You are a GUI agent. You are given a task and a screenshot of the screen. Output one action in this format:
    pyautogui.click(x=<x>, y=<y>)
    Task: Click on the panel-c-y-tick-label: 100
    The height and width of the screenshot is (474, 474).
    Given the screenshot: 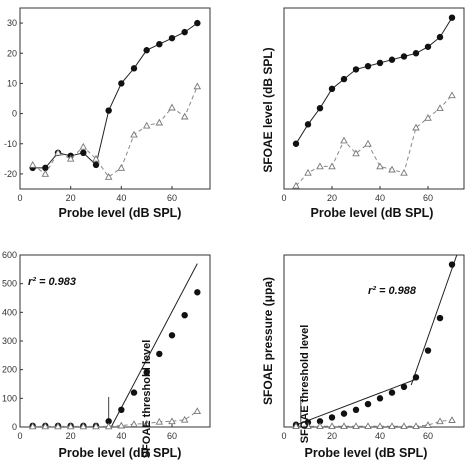 What is the action you would take?
    pyautogui.click(x=9, y=398)
    